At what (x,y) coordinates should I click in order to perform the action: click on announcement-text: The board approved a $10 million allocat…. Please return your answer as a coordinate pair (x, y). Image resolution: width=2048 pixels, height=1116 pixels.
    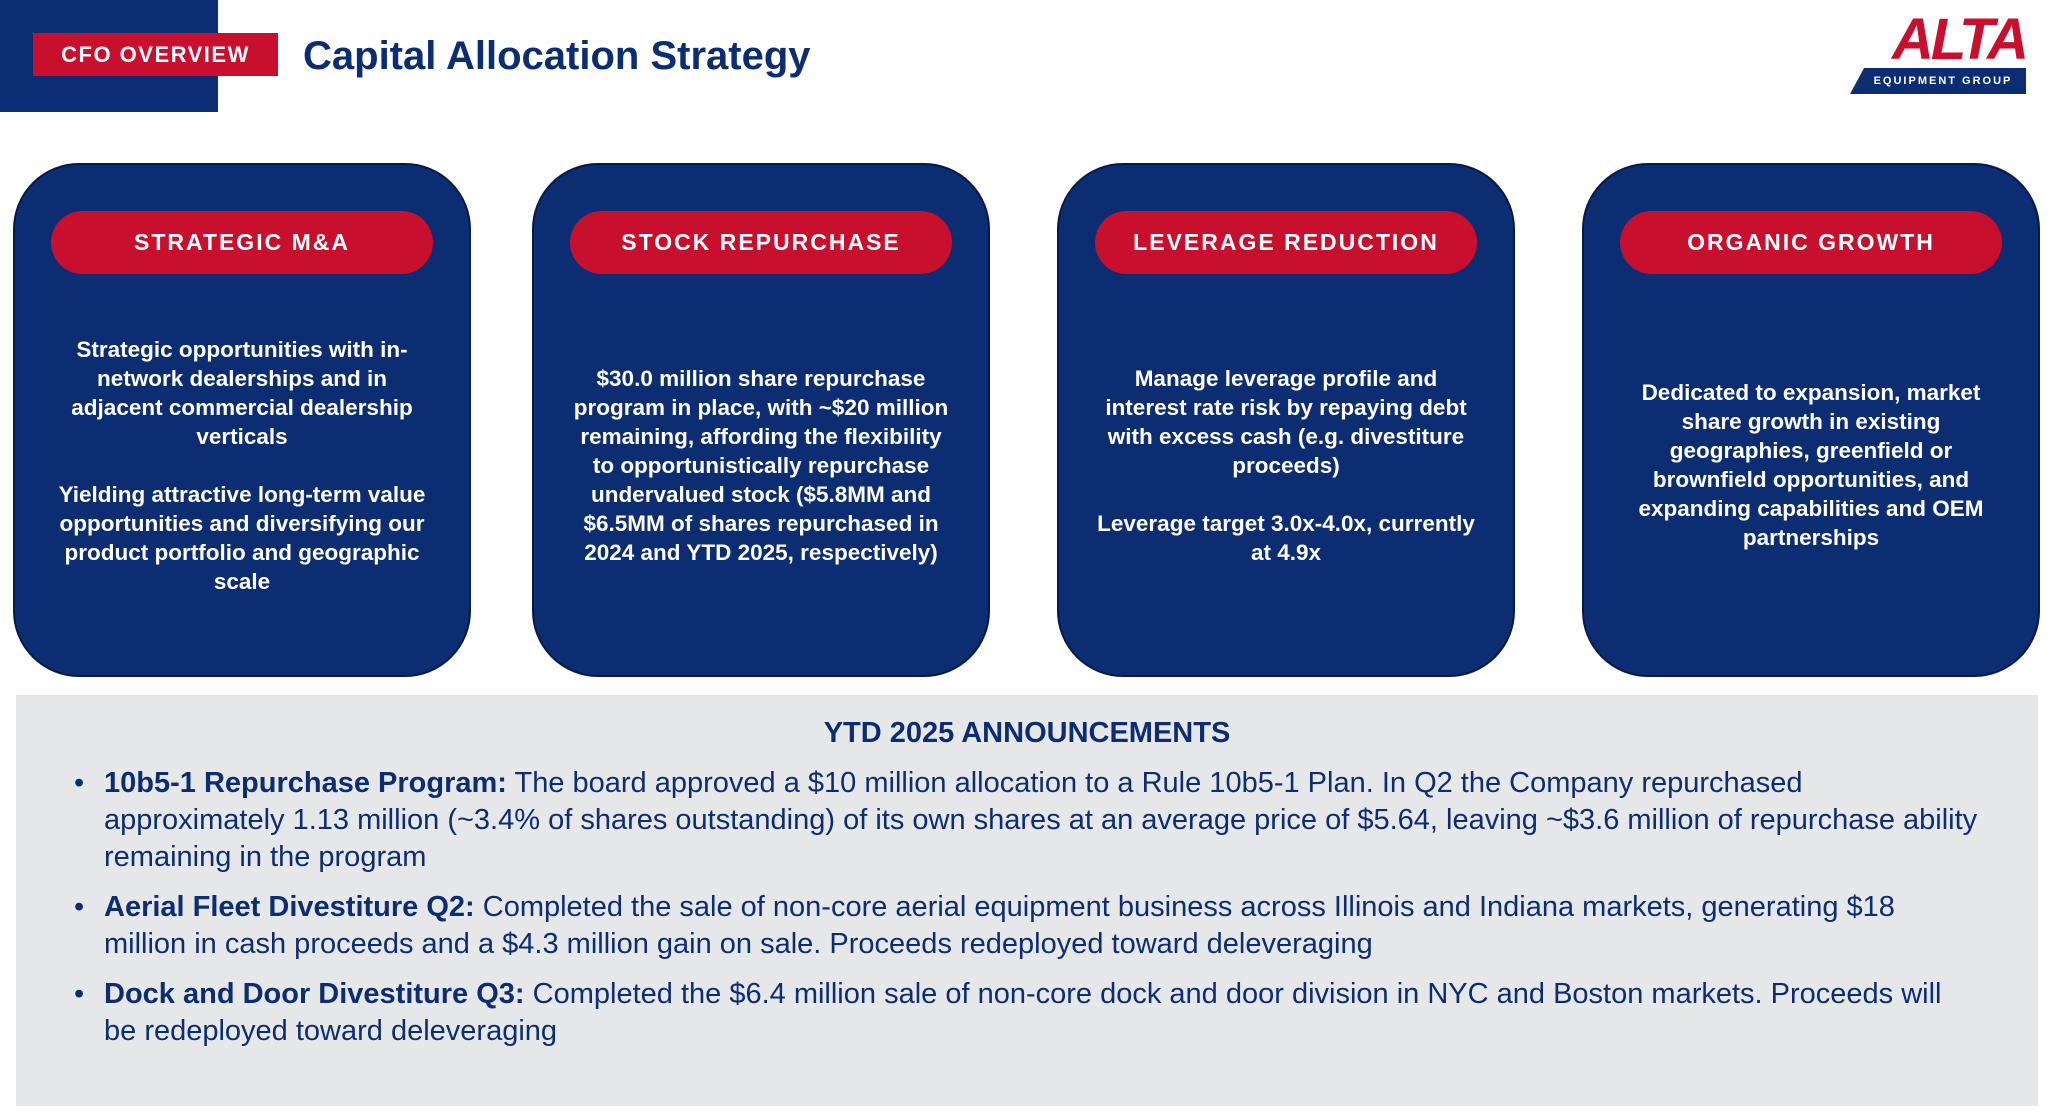
    Looking at the image, I should click on (1041, 820).